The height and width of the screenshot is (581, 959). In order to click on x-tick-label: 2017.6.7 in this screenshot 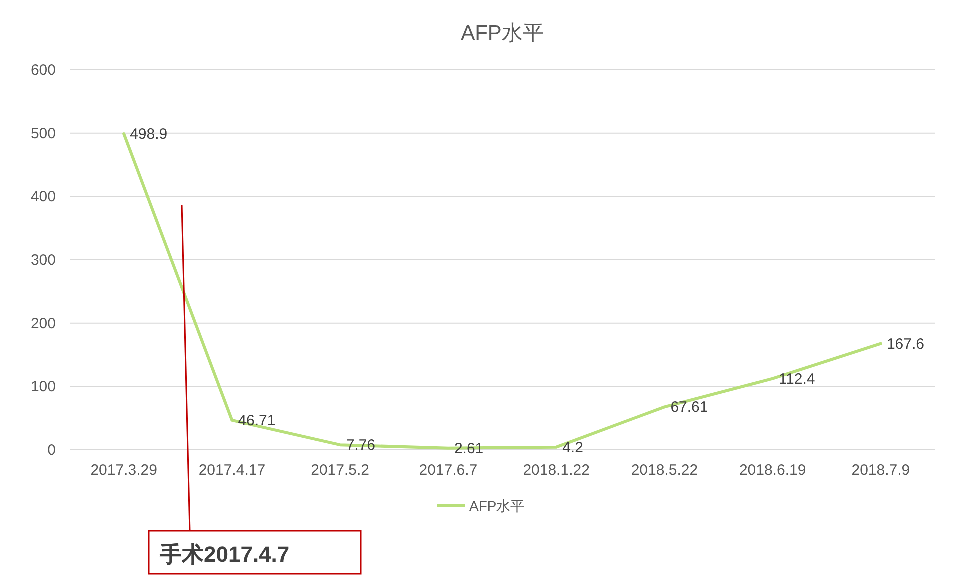, I will do `click(448, 470)`.